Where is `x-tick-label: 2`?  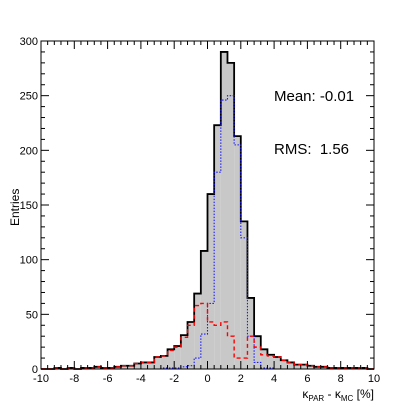
x-tick-label: 2 is located at coordinates (241, 379).